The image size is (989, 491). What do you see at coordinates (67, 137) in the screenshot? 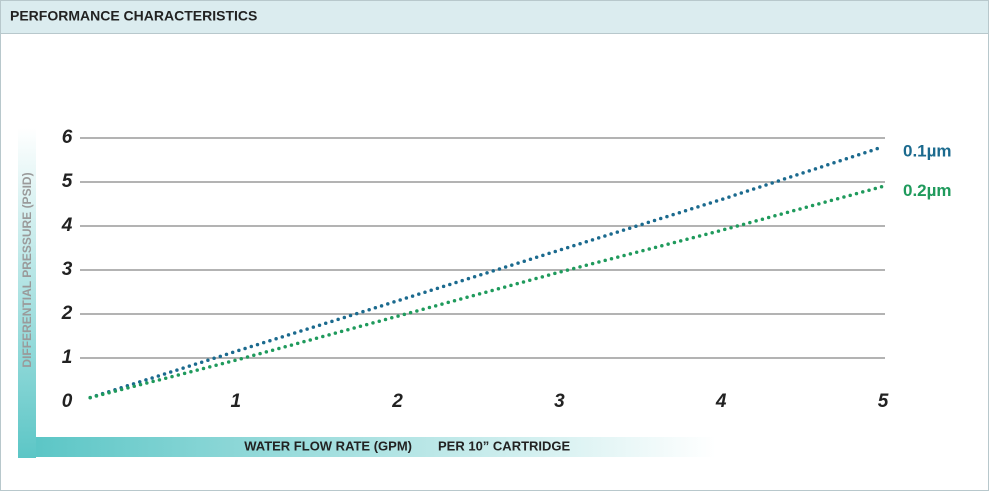
I see `y-tick-label: 6` at bounding box center [67, 137].